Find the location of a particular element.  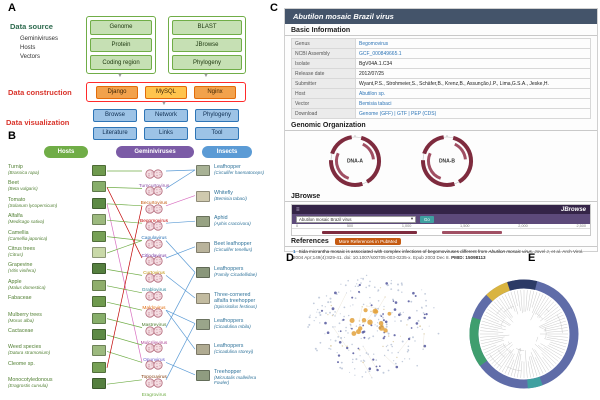

gene-arc is located at coordinates (438, 173).